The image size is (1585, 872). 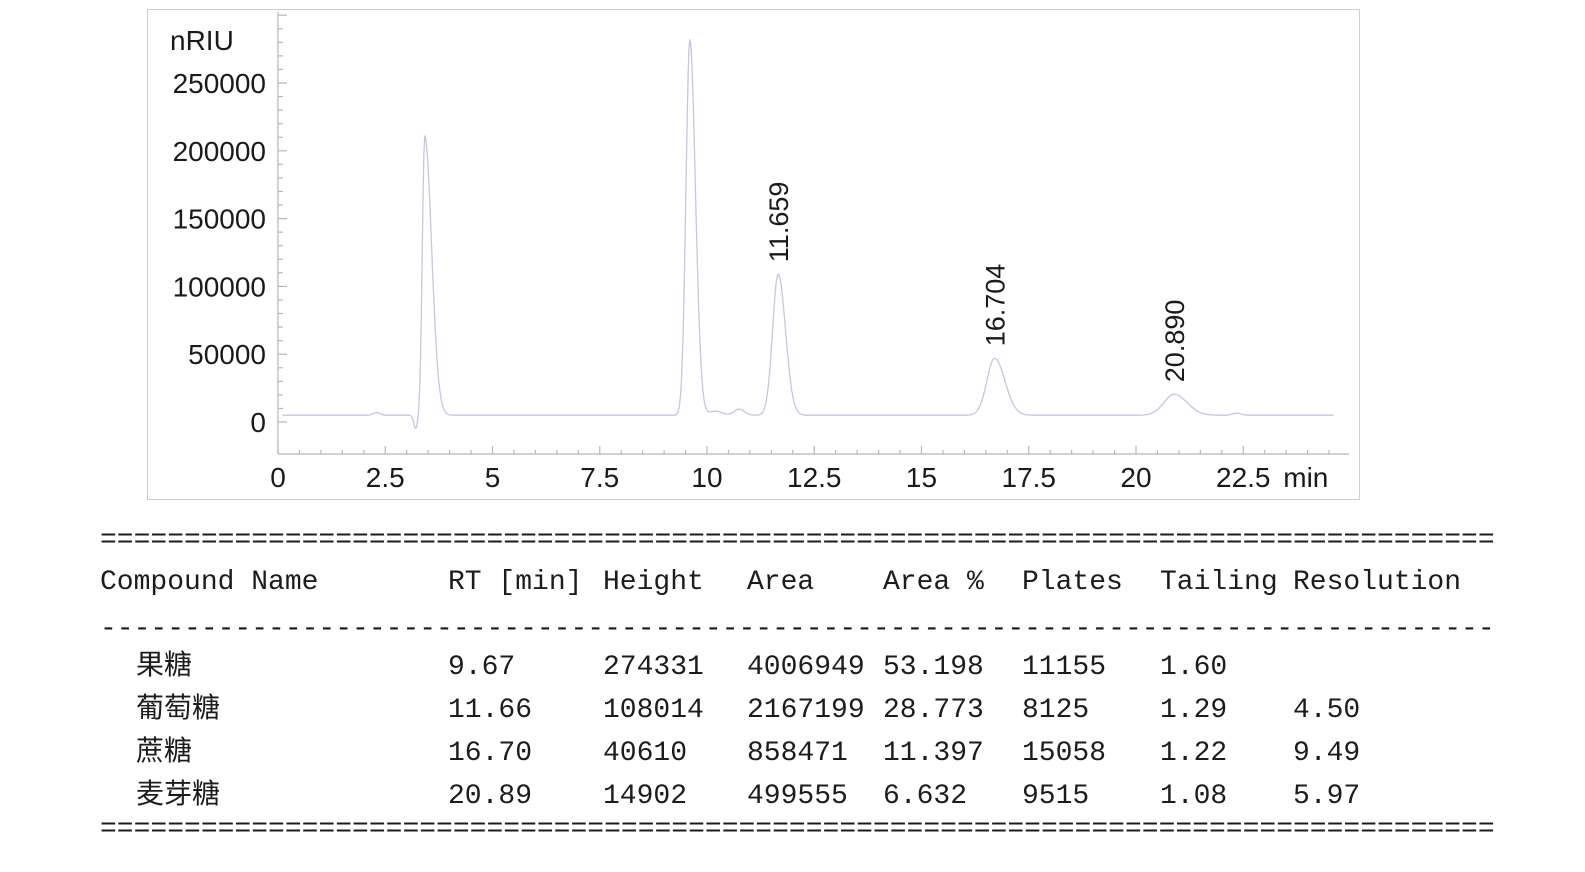 I want to click on cell-resolution: 4.50, so click(x=1327, y=710).